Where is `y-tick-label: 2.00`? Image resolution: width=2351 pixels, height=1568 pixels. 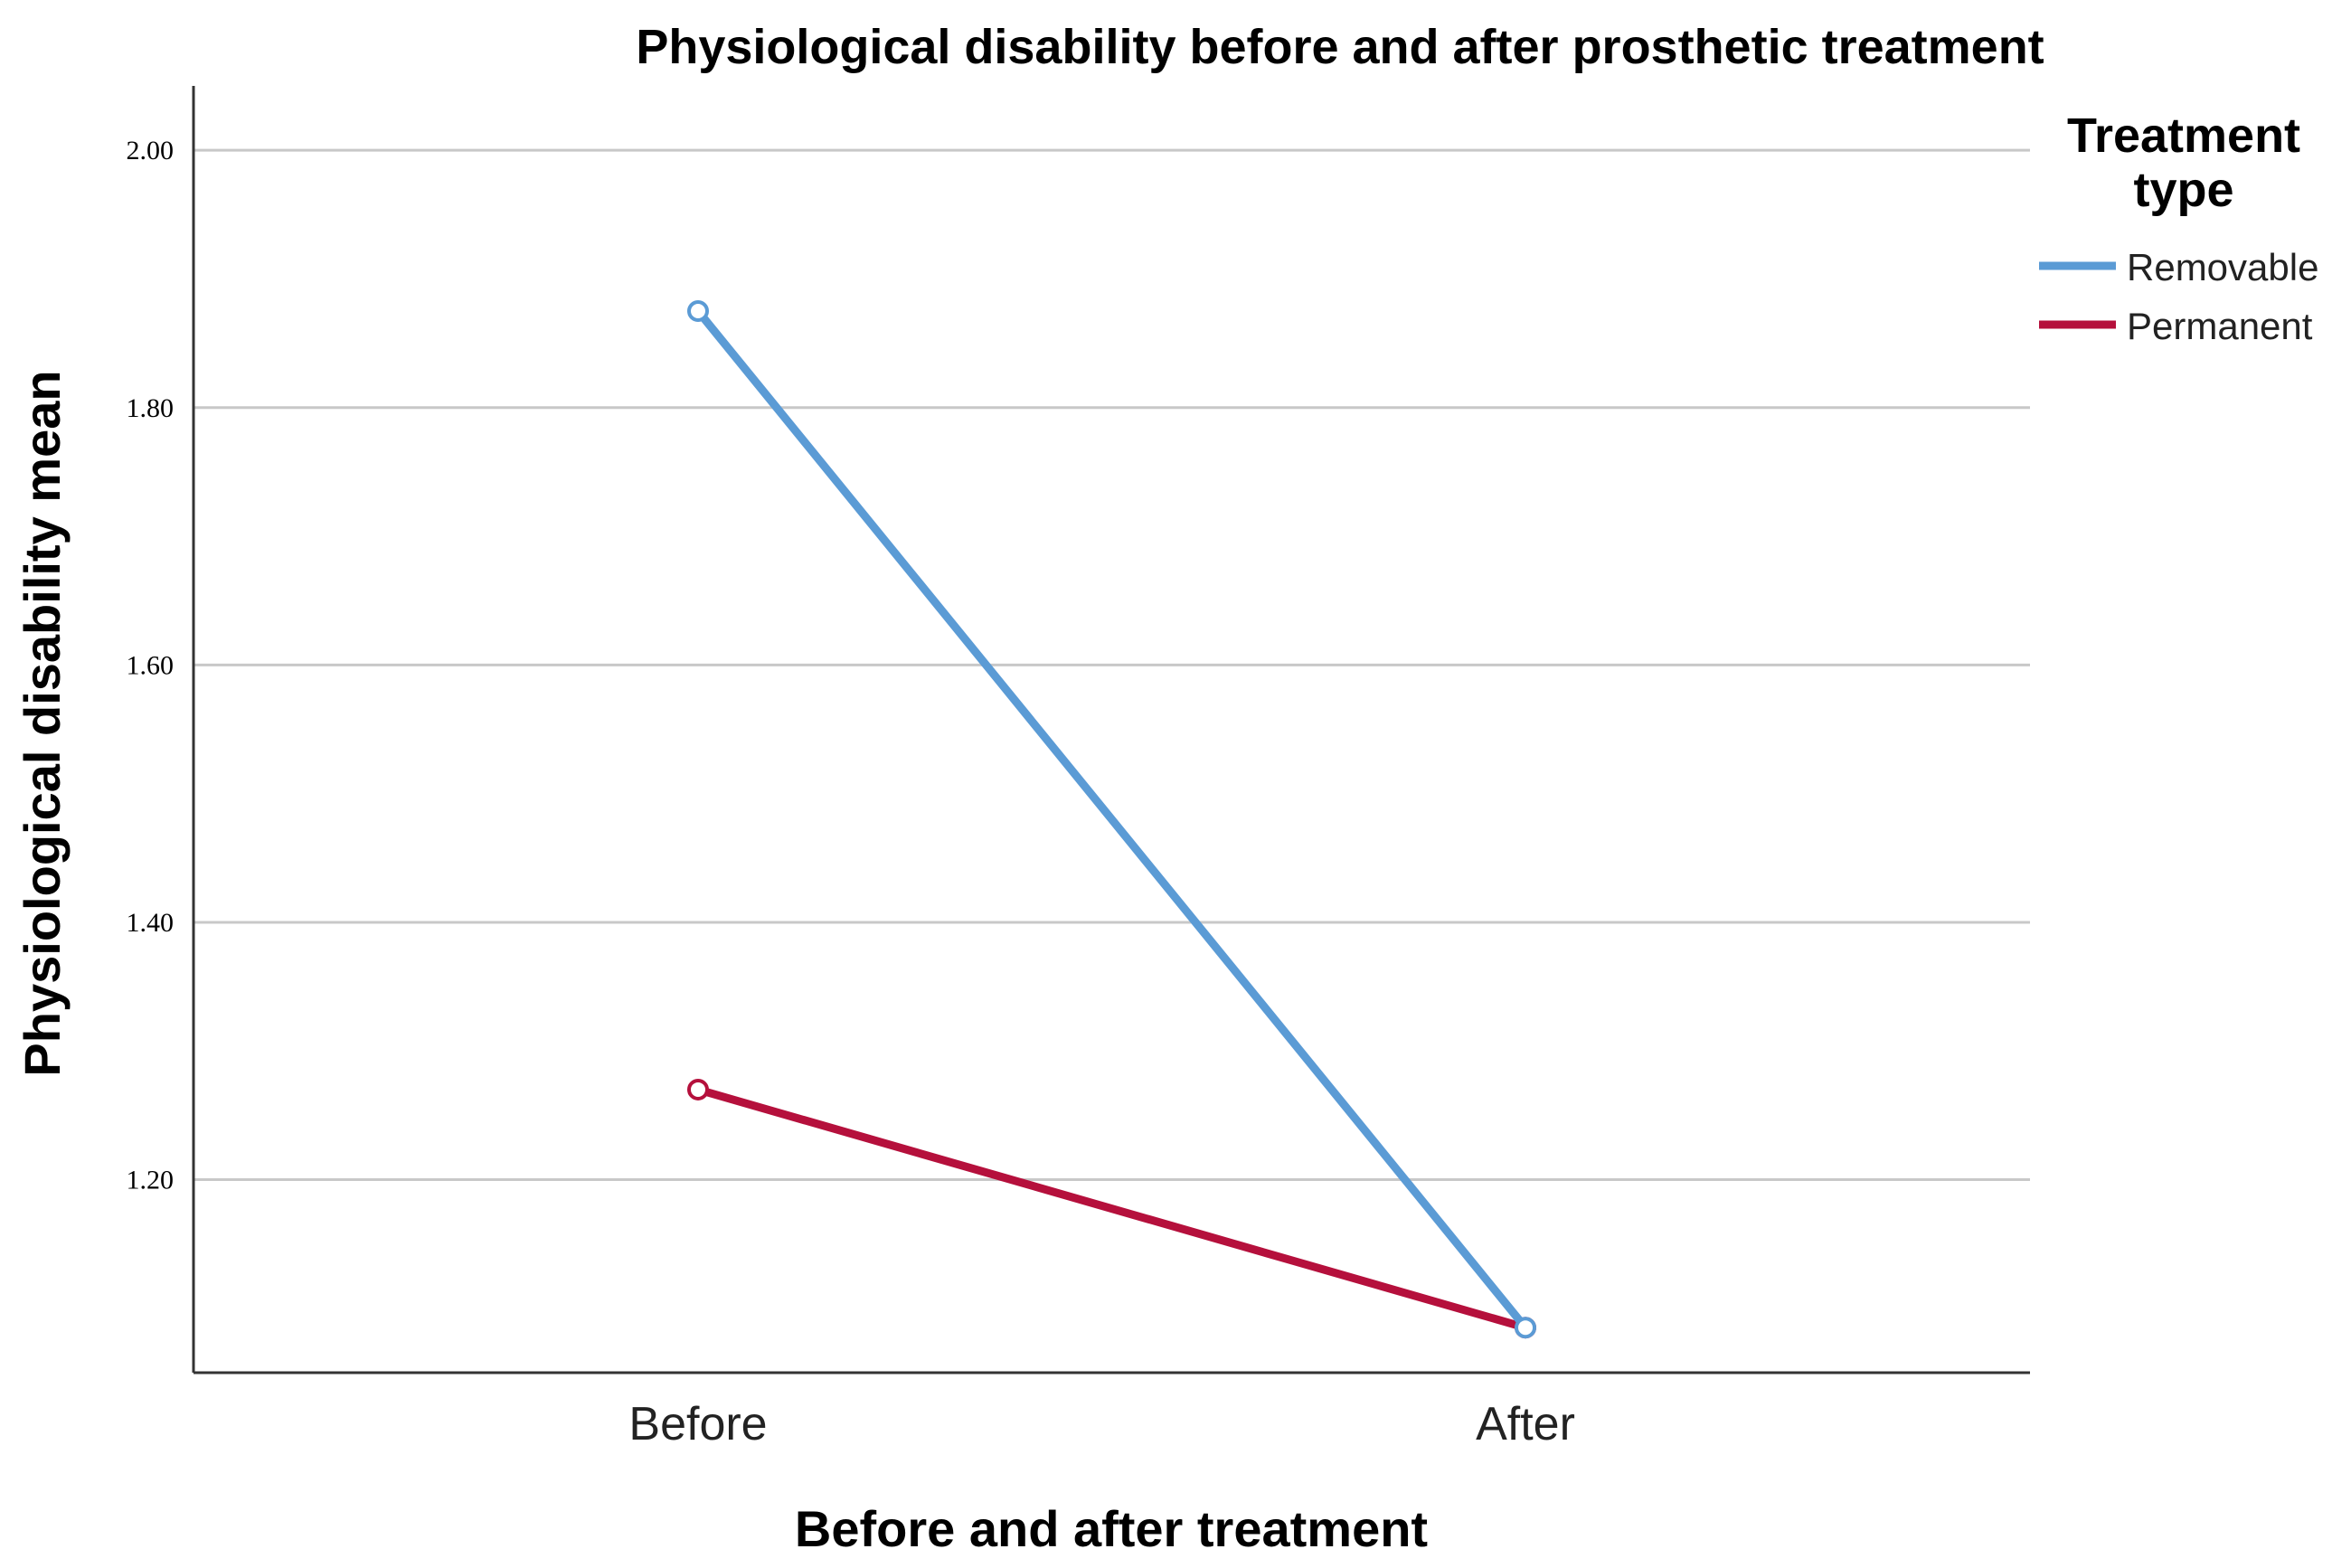 y-tick-label: 2.00 is located at coordinates (151, 150).